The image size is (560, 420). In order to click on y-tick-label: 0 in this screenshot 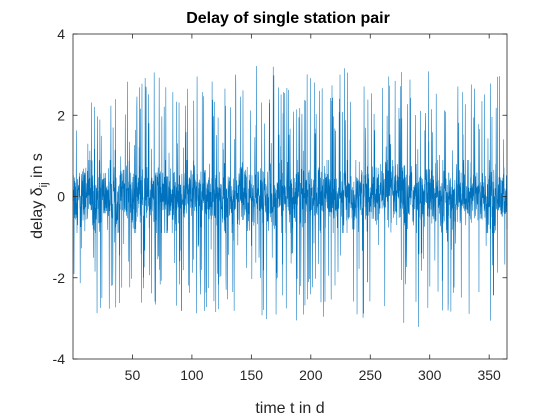, I will do `click(61, 197)`.